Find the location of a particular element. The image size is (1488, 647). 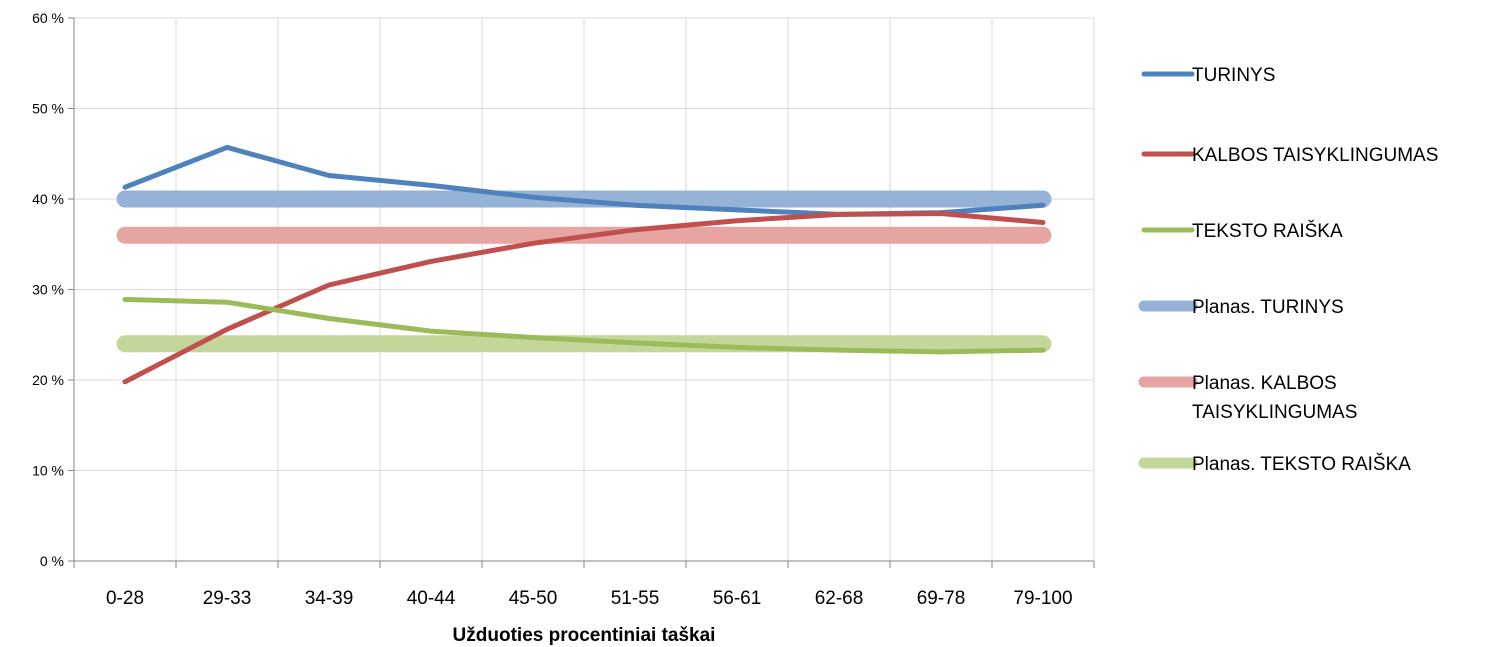

y-tick-label: 60 % is located at coordinates (48, 18).